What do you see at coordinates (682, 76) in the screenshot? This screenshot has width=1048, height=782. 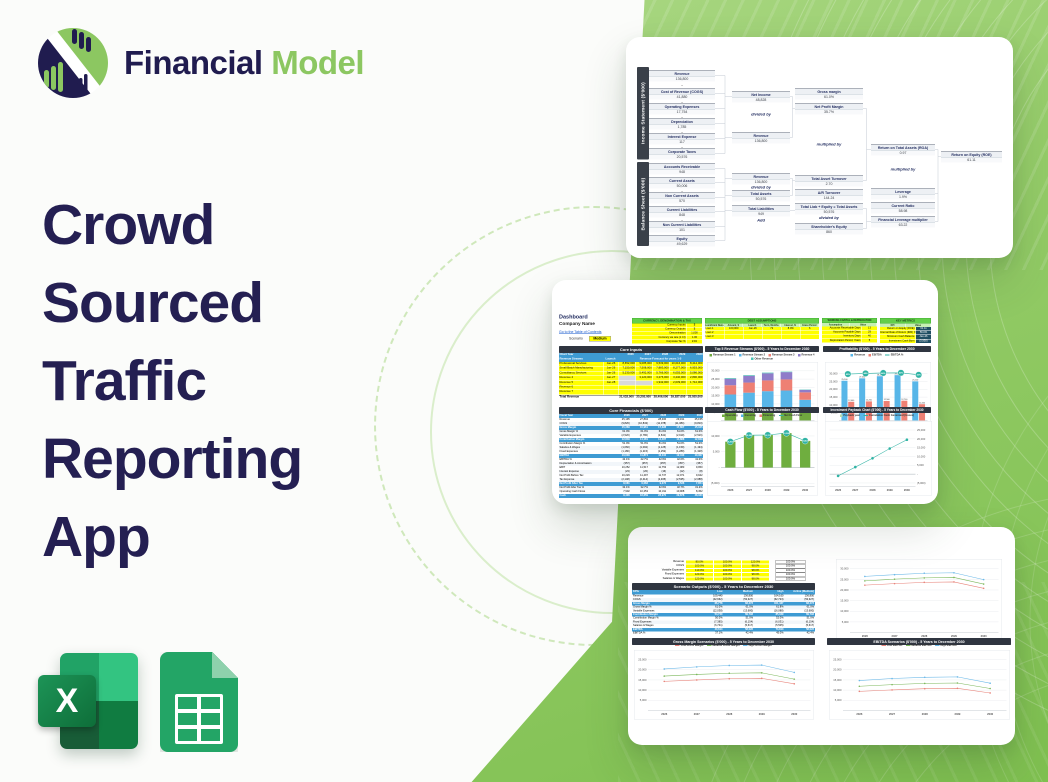 I see `flow-box: Revenue 136,800` at bounding box center [682, 76].